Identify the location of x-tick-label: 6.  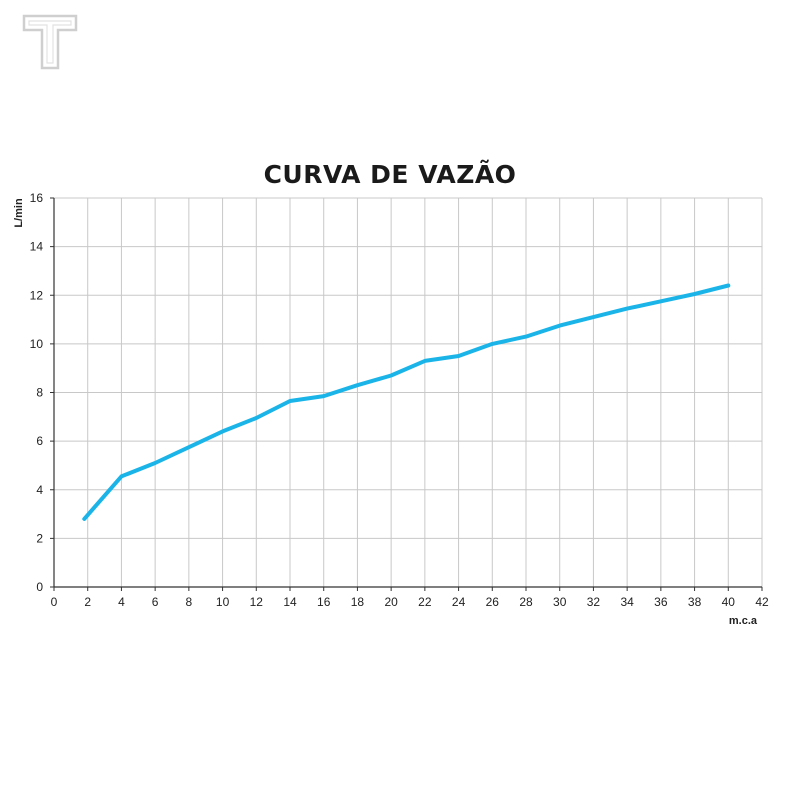
(155, 602).